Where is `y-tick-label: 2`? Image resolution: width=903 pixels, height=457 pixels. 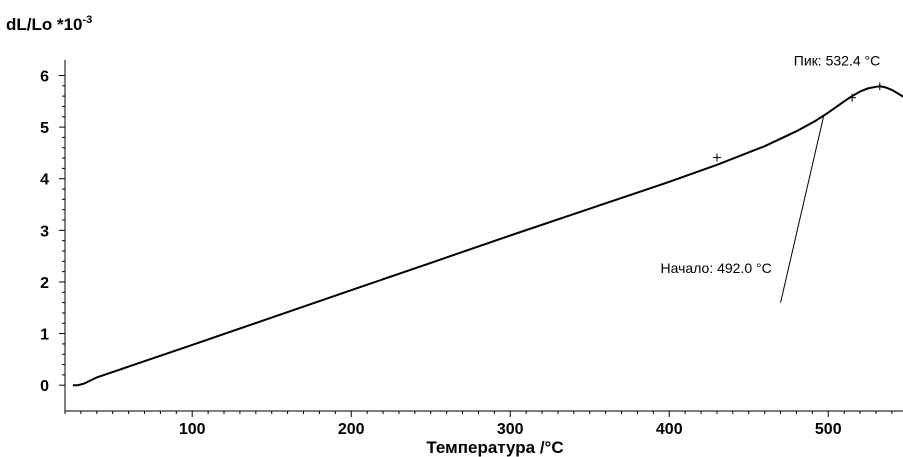
y-tick-label: 2 is located at coordinates (44, 283).